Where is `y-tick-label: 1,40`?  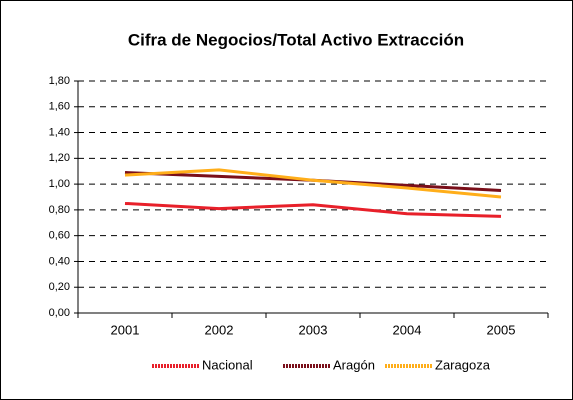
y-tick-label: 1,40 is located at coordinates (59, 132).